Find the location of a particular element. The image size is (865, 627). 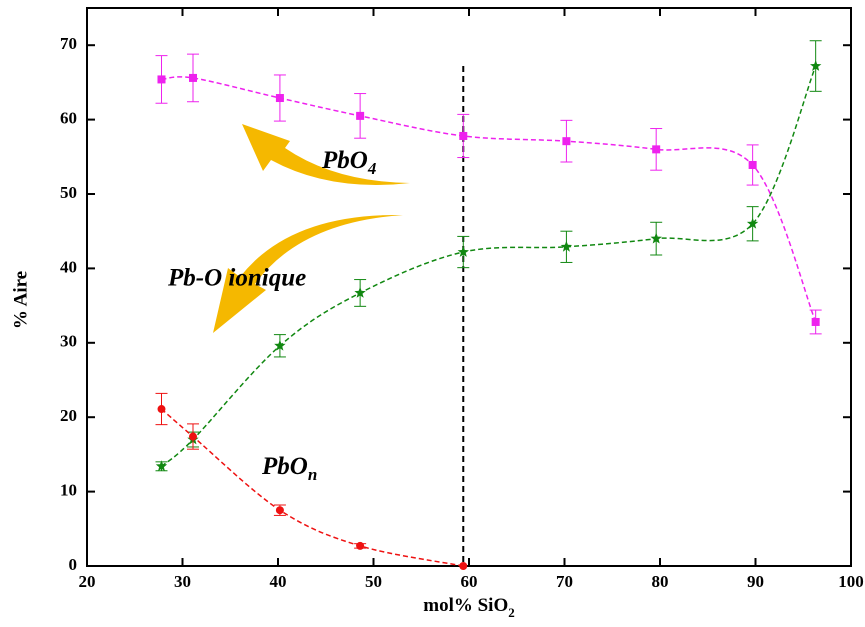

annotation: Pb-O ionique is located at coordinates (236, 278).